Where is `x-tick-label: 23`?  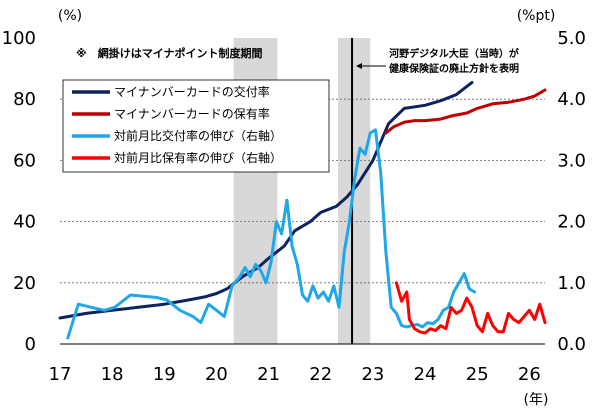 x-tick-label: 23 is located at coordinates (372, 374).